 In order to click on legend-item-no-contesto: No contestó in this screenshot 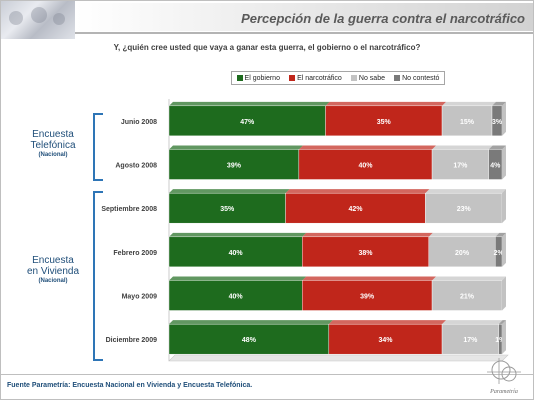, I will do `click(416, 78)`.